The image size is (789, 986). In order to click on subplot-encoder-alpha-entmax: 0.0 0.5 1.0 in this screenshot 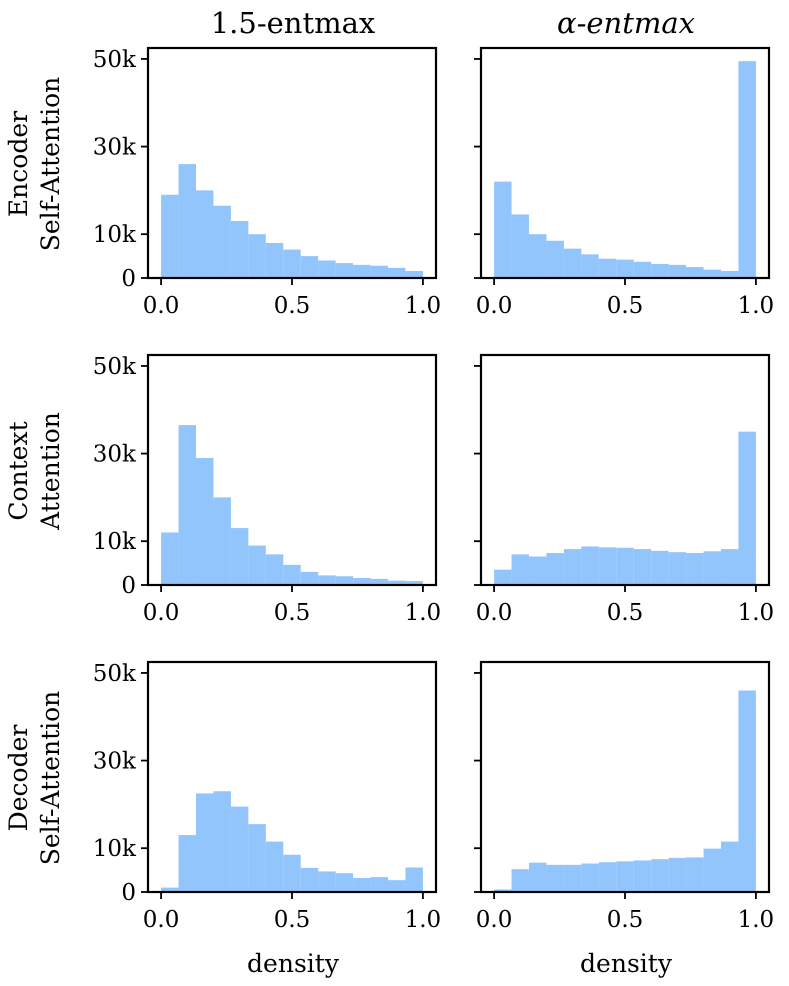, I will do `click(624, 182)`.